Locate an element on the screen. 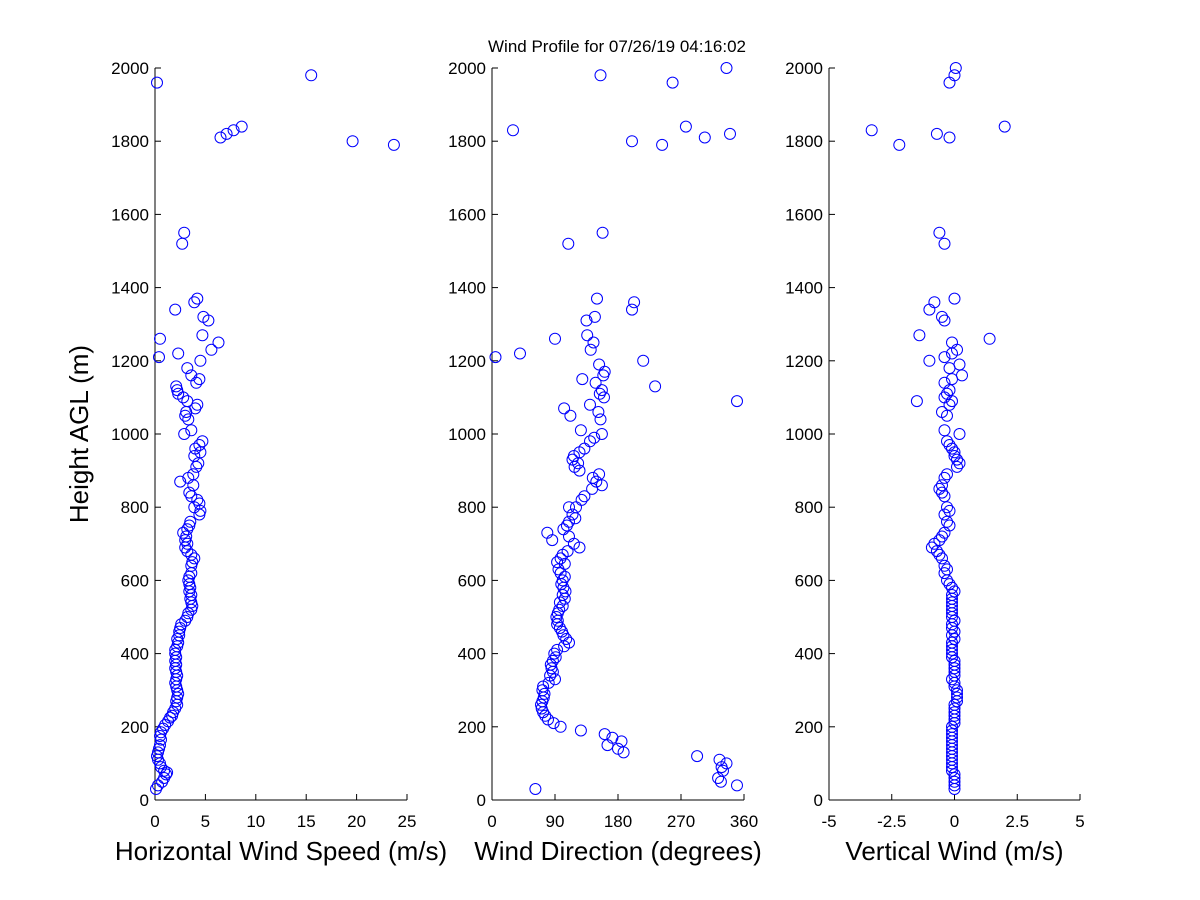 The image size is (1200, 900). x-tick-label: 20 is located at coordinates (356, 821).